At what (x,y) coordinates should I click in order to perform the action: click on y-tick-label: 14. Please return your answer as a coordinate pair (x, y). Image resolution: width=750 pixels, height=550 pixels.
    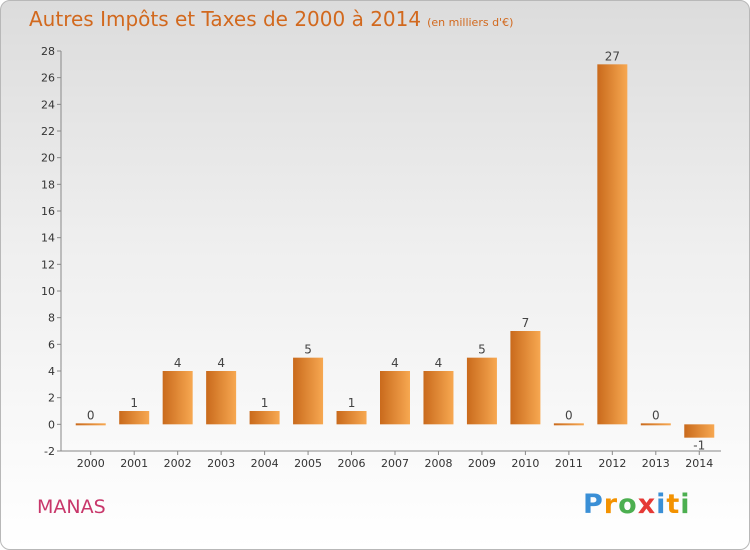
    Looking at the image, I should click on (48, 238).